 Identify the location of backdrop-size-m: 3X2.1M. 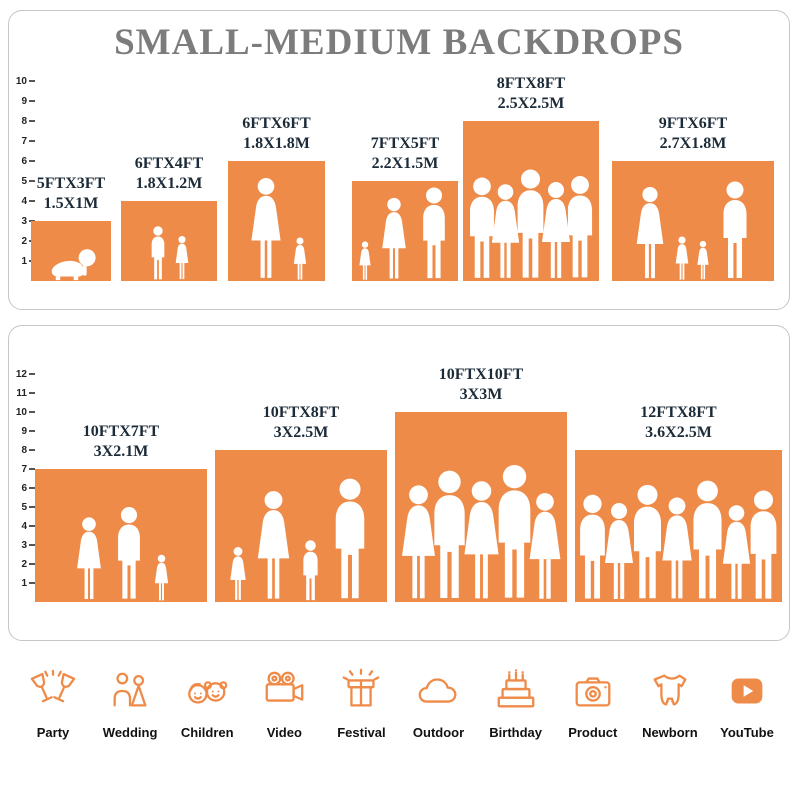
(121, 451).